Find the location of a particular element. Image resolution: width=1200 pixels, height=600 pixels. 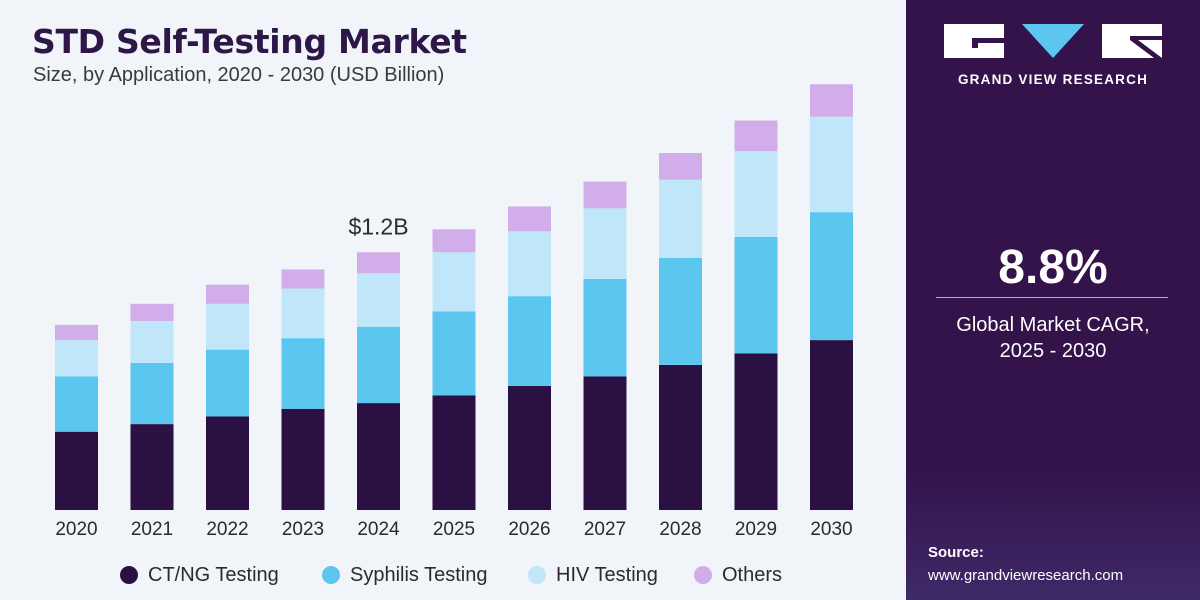

grand-view-research-logo: GRAND VIEW RESEARCH is located at coordinates (1053, 57).